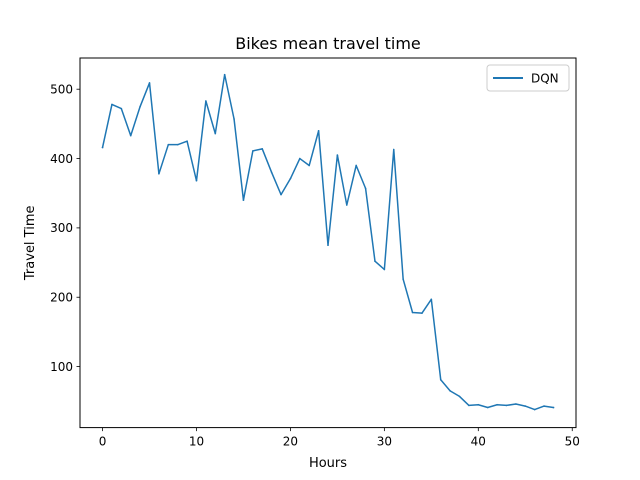  What do you see at coordinates (328, 43) in the screenshot?
I see `chart-title: Bikes mean travel time` at bounding box center [328, 43].